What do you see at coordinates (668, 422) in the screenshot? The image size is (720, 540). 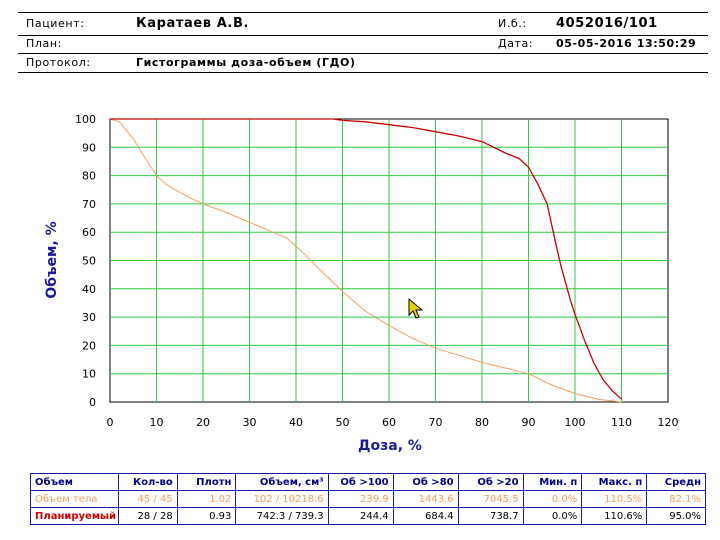 I see `x-tick-label: 120` at bounding box center [668, 422].